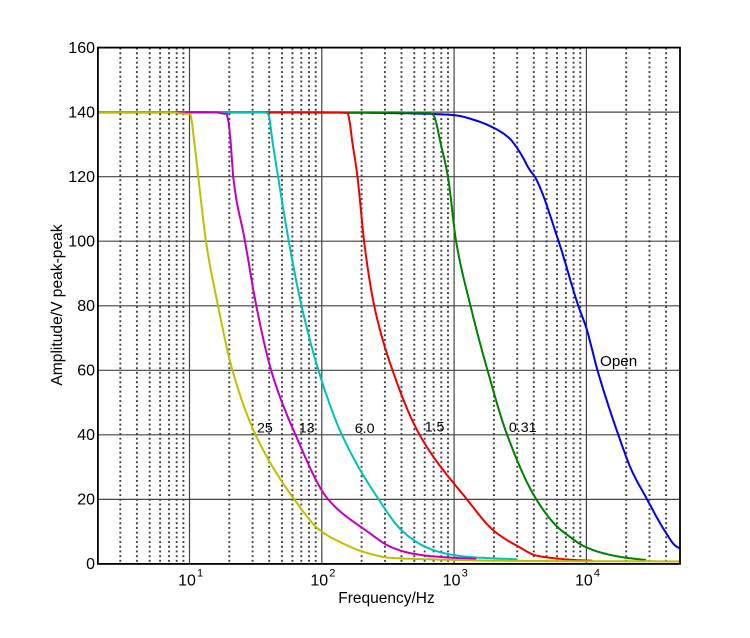 The height and width of the screenshot is (638, 750). What do you see at coordinates (81, 177) in the screenshot?
I see `svg-text: 120` at bounding box center [81, 177].